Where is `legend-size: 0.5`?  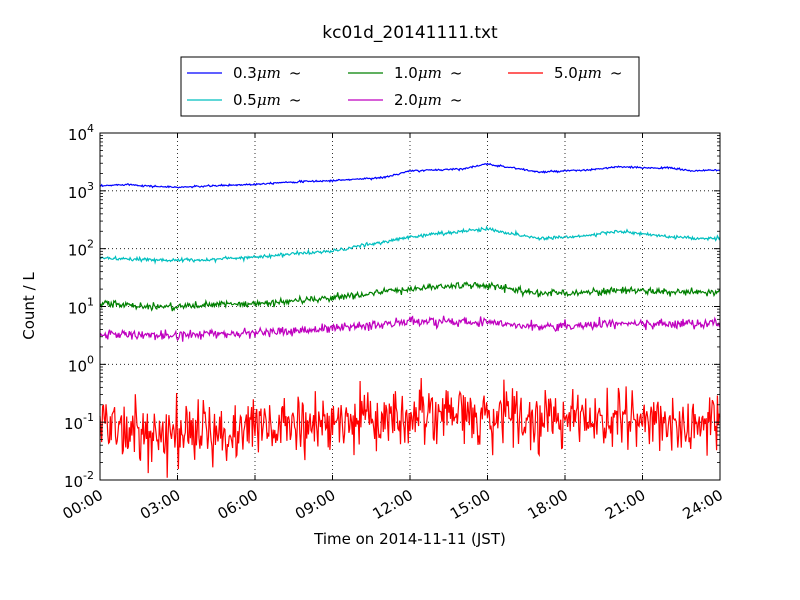
legend-size: 0.5 is located at coordinates (245, 100).